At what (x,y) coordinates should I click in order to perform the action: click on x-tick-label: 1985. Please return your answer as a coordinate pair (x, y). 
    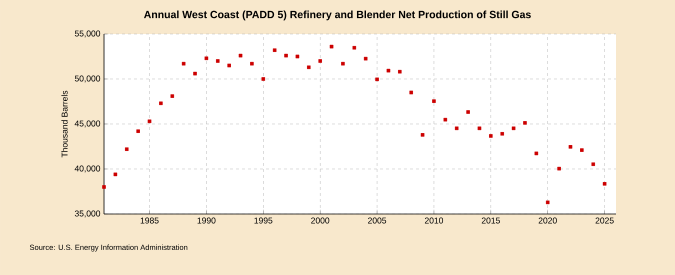
    Looking at the image, I should click on (149, 221).